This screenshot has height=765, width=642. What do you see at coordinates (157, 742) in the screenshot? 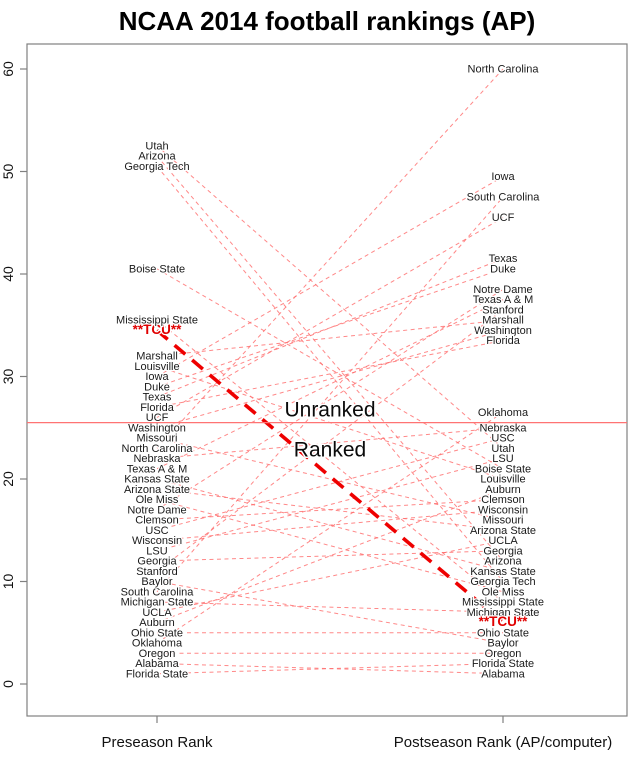
I see `x-axis-label-pre: Preseason Rank` at bounding box center [157, 742].